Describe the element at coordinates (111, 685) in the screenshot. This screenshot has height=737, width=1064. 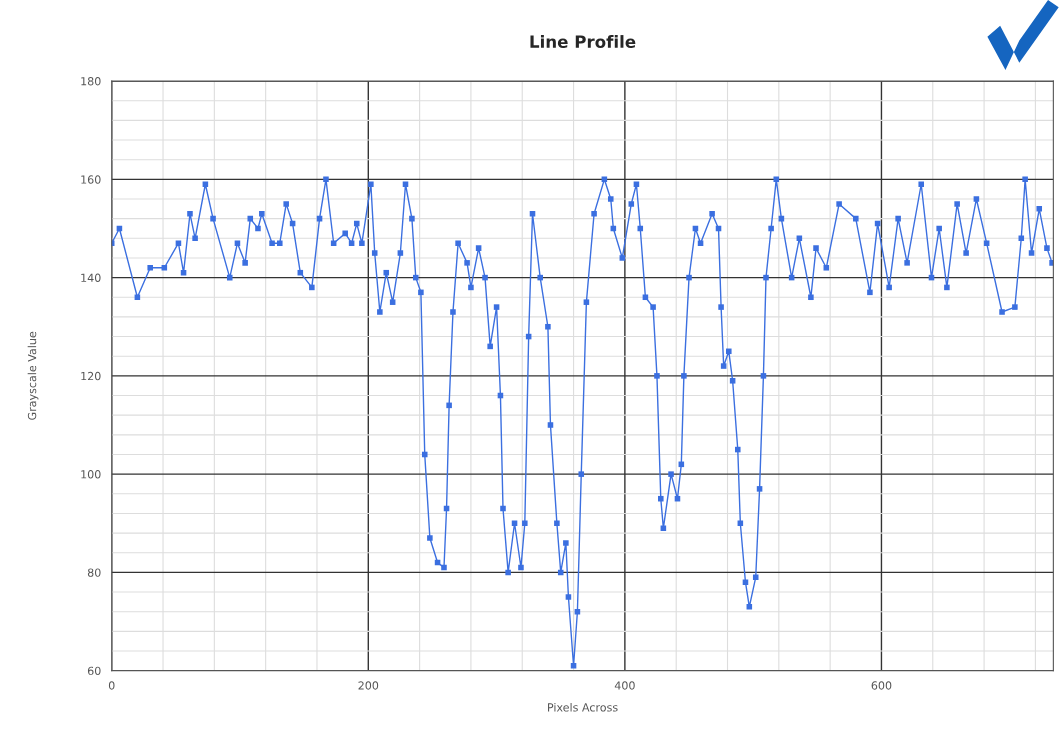
I see `x-tick-label: 0` at that location.